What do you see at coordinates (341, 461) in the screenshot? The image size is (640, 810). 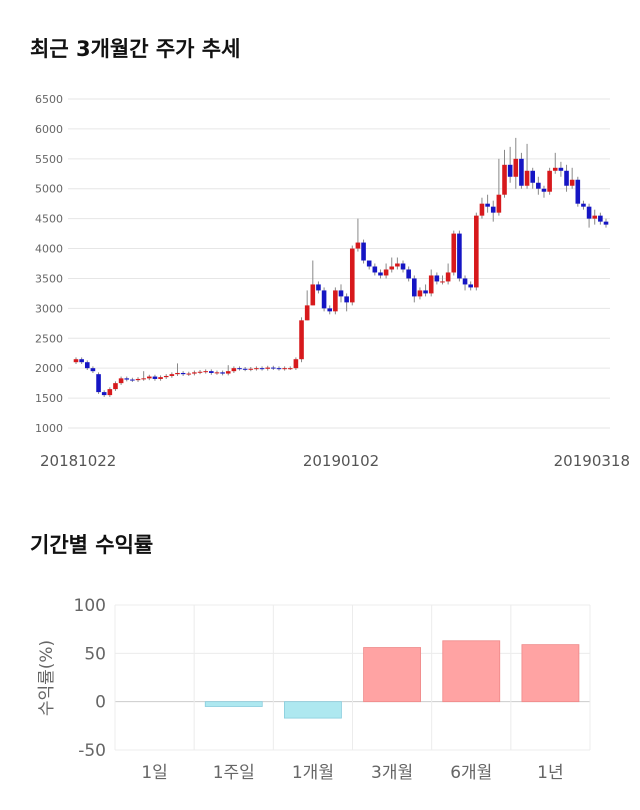 I see `x-tick-label: 20190102` at bounding box center [341, 461].